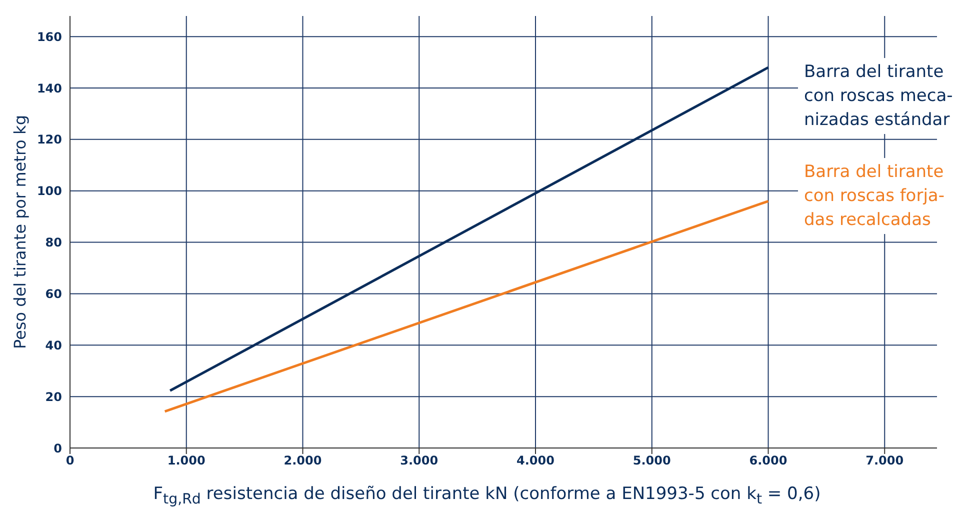 The image size is (974, 520). I want to click on x-tick-label: 5.000, so click(651, 461).